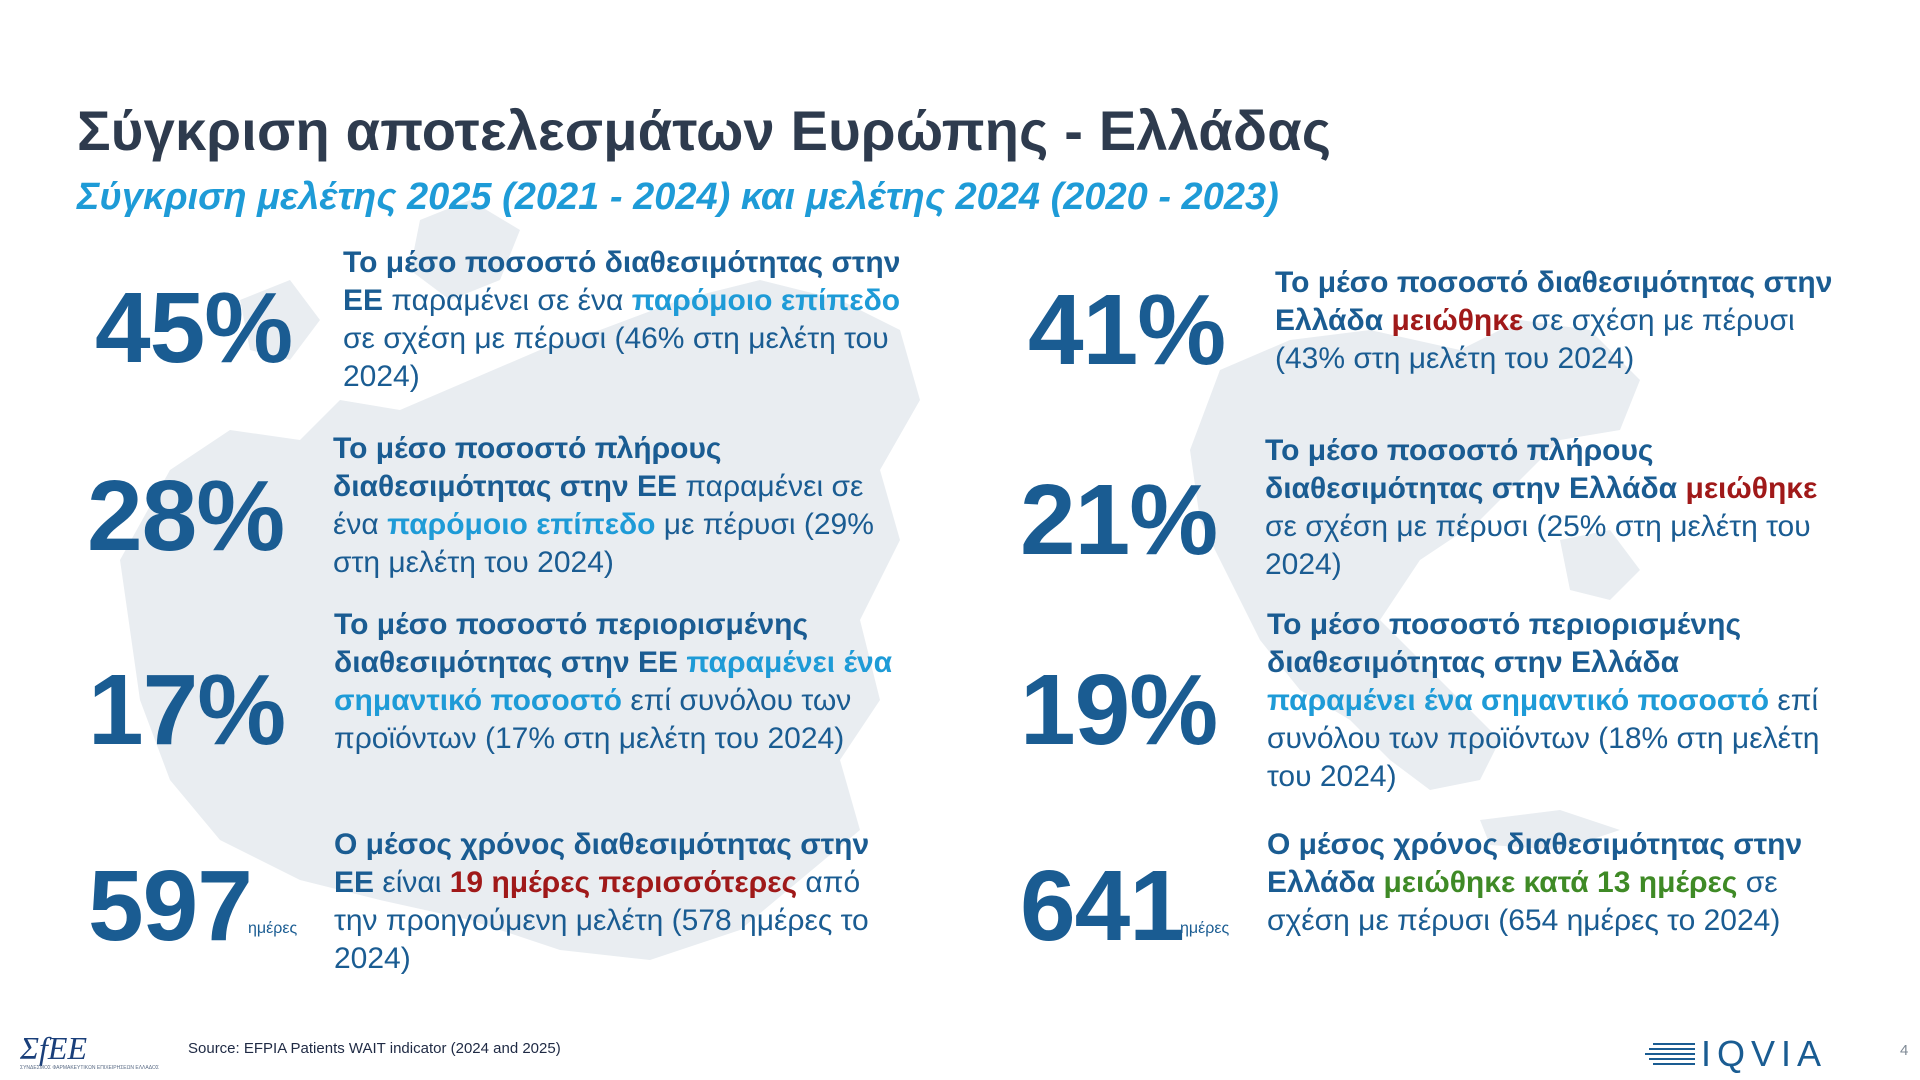 The width and height of the screenshot is (1920, 1080). What do you see at coordinates (1119, 520) in the screenshot?
I see `stat-value: 21%` at bounding box center [1119, 520].